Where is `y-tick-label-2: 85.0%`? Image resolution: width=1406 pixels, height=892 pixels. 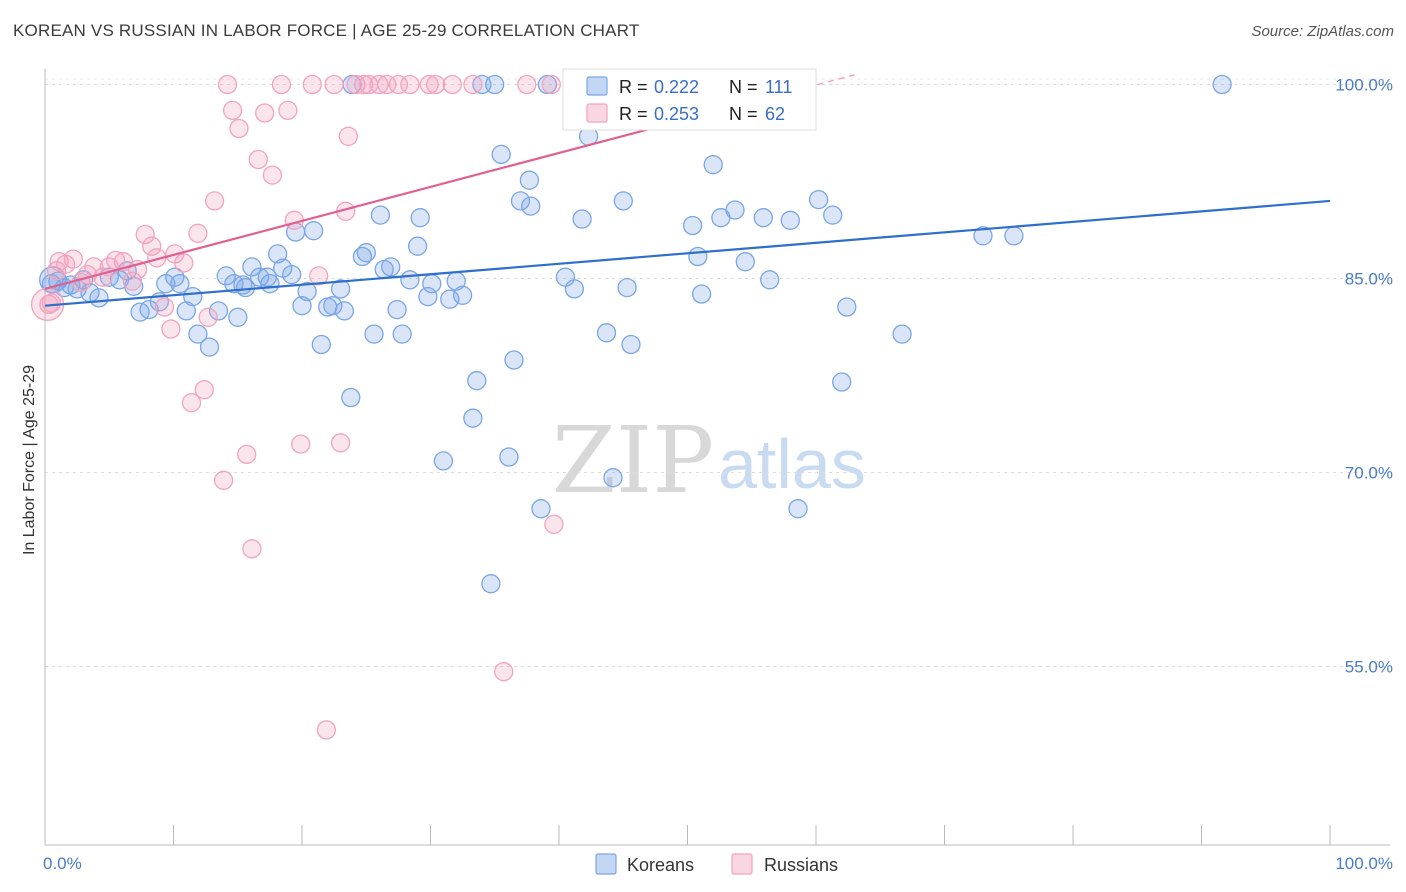 y-tick-label-2: 85.0% is located at coordinates (1369, 279).